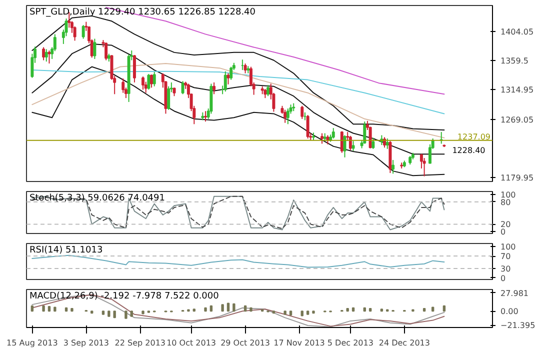  I want to click on ref-line-label: 1237.09, so click(474, 137).